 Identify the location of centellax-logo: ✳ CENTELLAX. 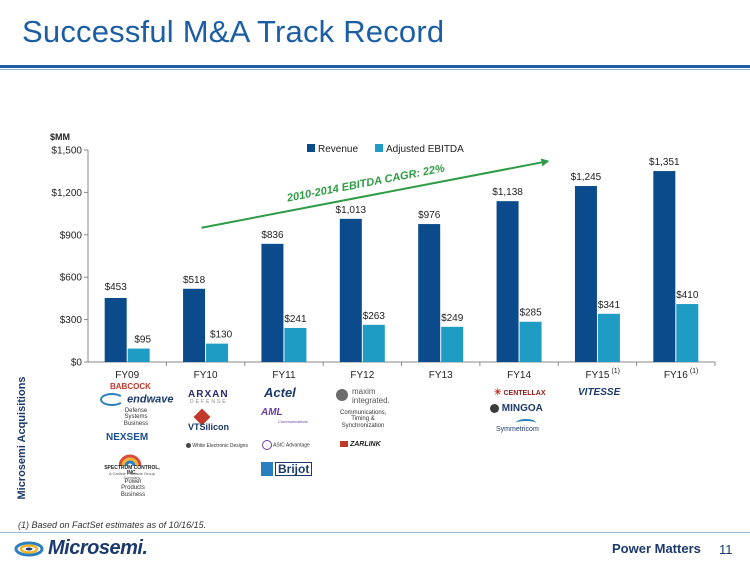
(520, 392).